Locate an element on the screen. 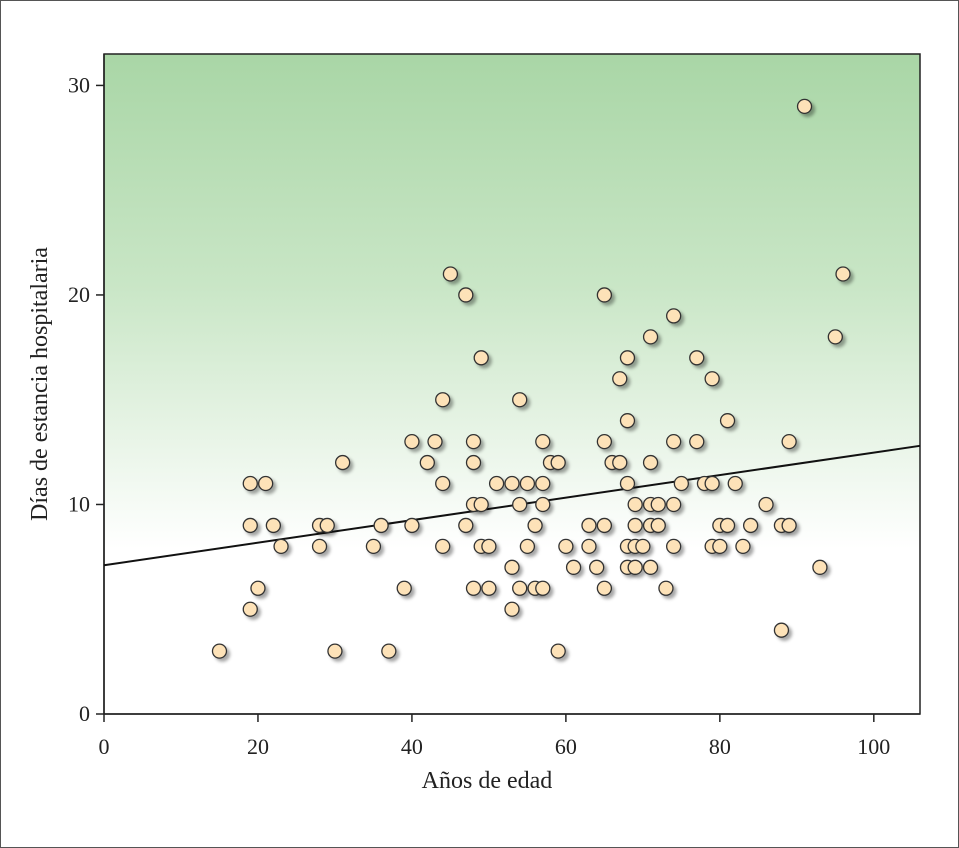  x-tick-label: 0 is located at coordinates (104, 746).